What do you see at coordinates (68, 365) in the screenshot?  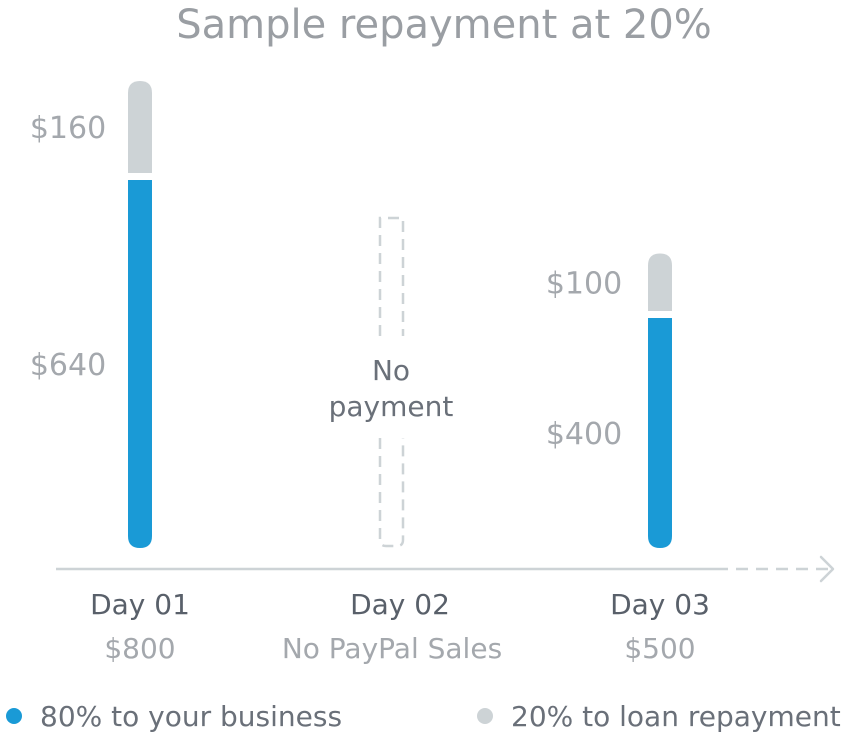 I see `value-label-business-day-01: $640` at bounding box center [68, 365].